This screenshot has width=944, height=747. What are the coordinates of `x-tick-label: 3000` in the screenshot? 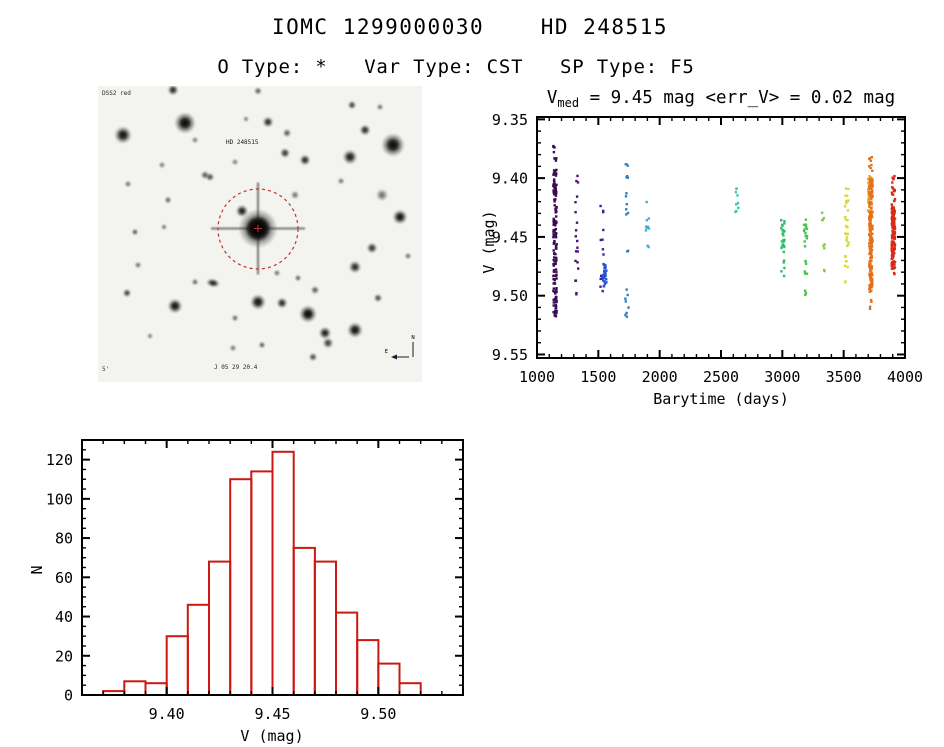 It's located at (782, 377).